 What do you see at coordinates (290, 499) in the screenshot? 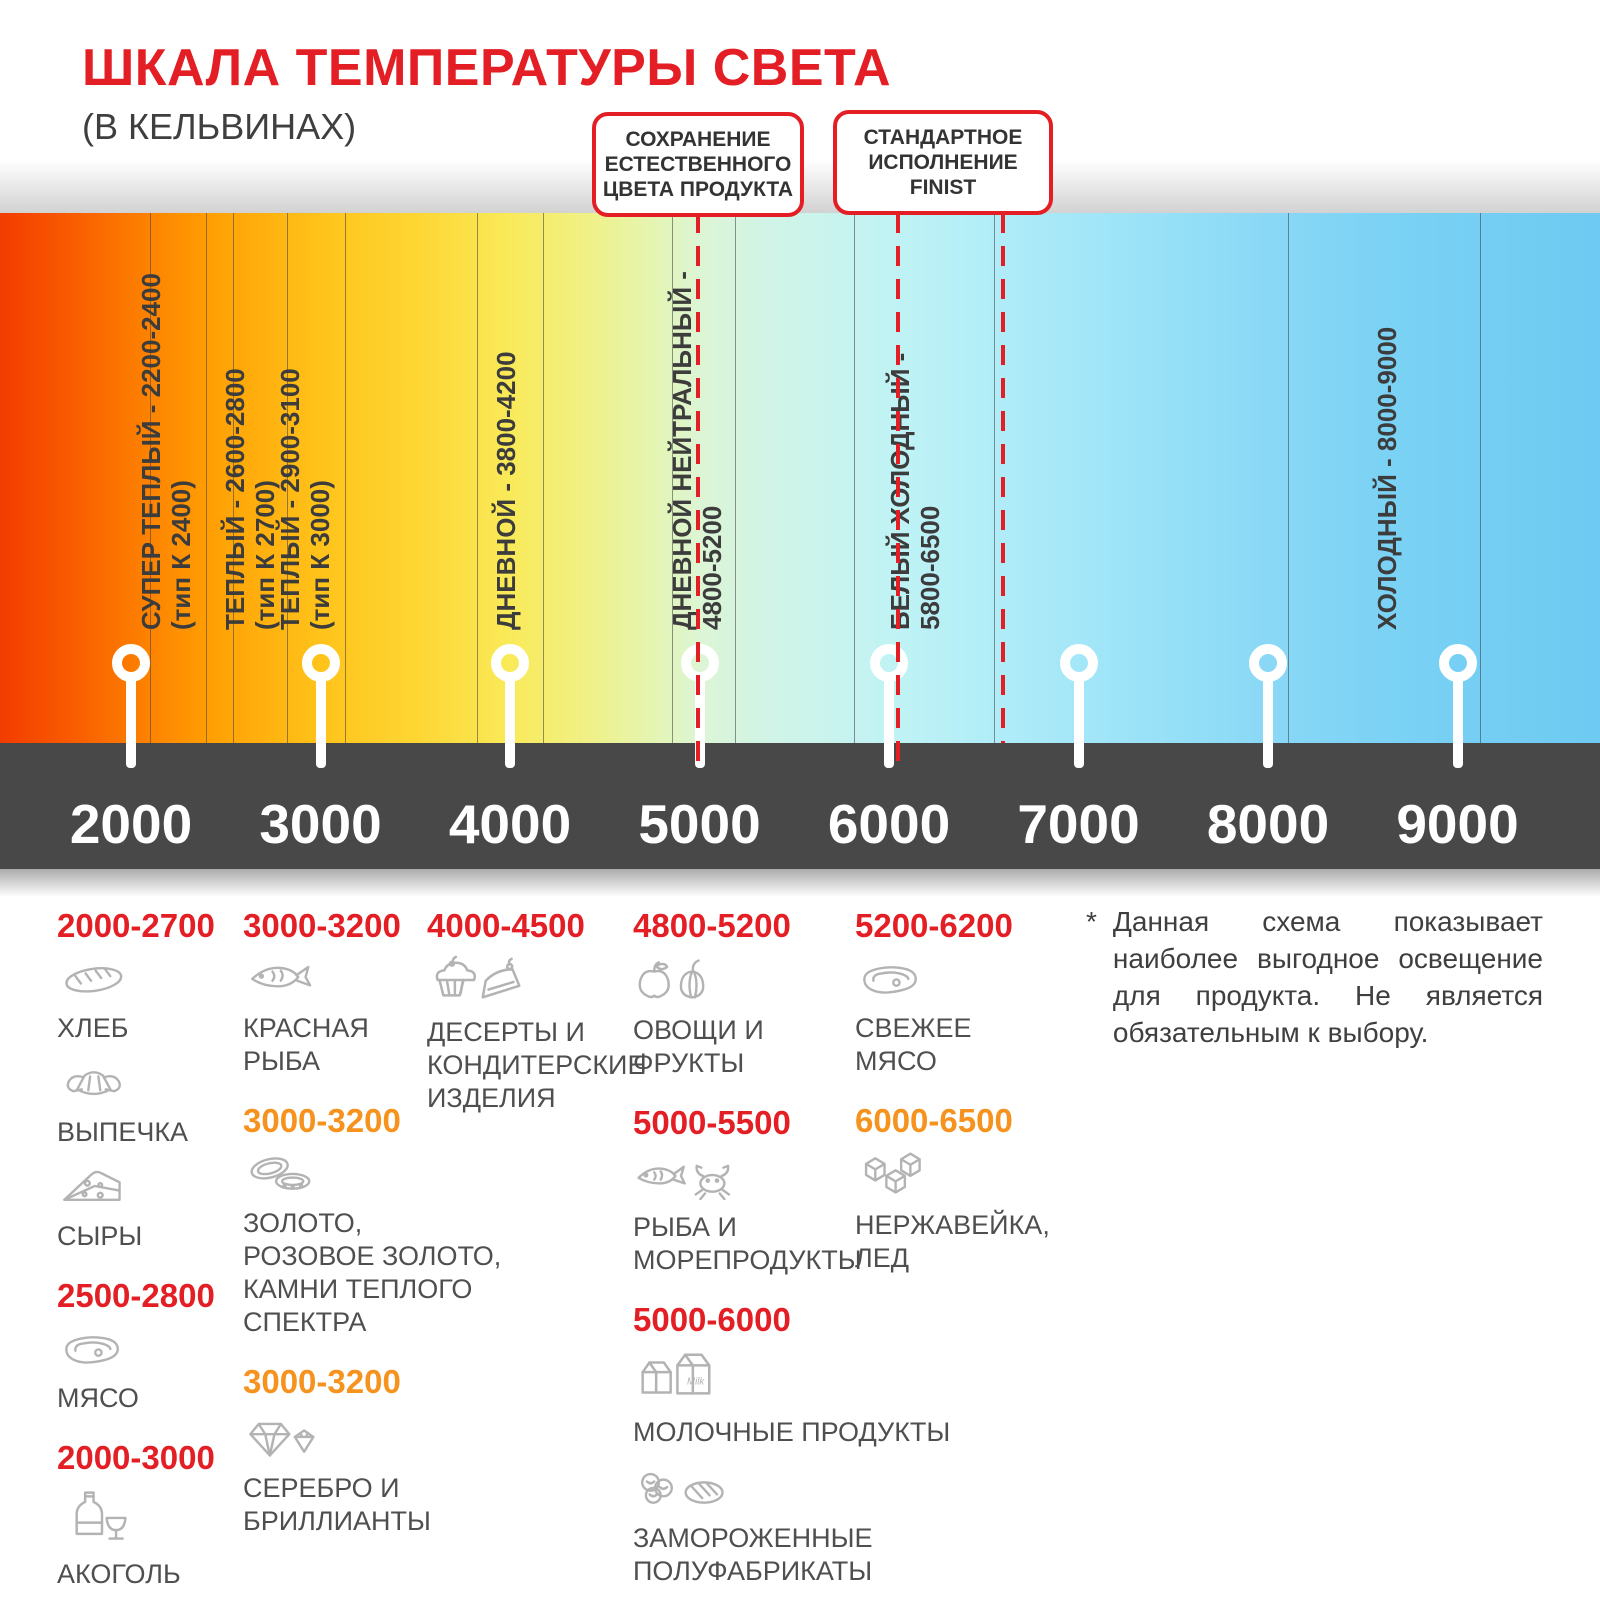
I see `zone-label-line1: ТЕПЛЫЙ - 2900-3100` at bounding box center [290, 499].